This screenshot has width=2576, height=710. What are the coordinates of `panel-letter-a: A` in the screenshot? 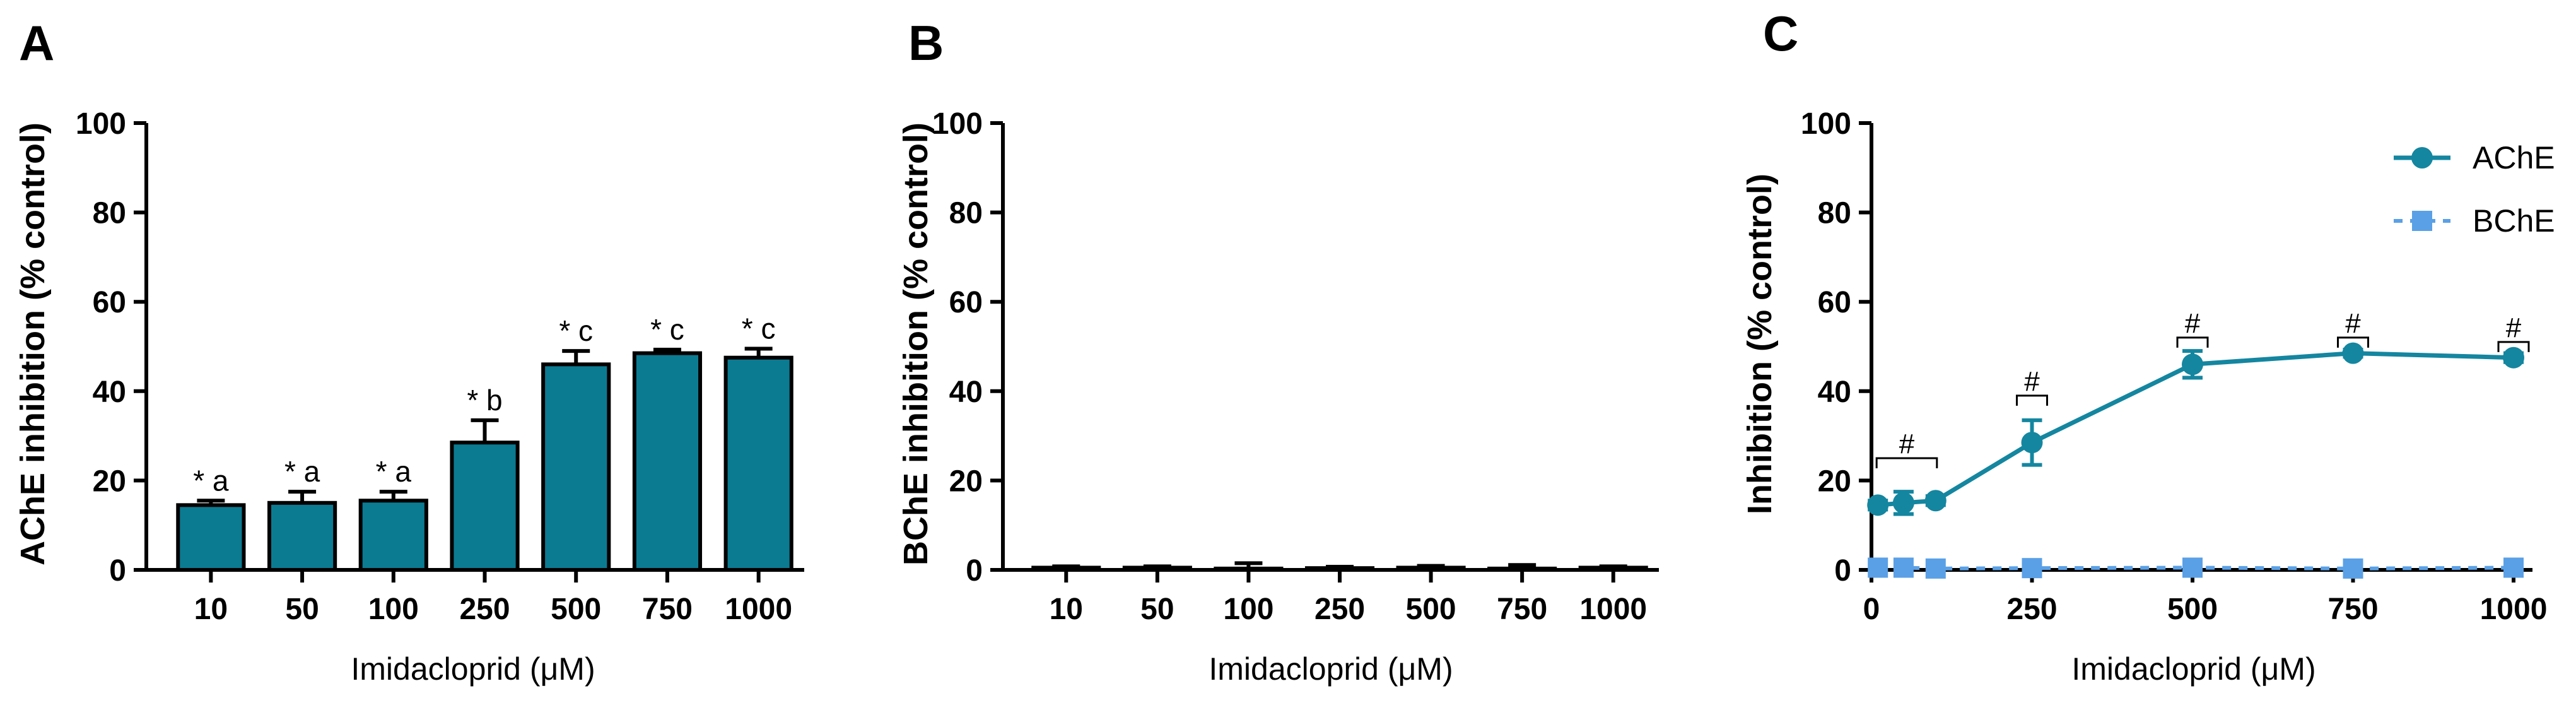 It's located at (36, 43).